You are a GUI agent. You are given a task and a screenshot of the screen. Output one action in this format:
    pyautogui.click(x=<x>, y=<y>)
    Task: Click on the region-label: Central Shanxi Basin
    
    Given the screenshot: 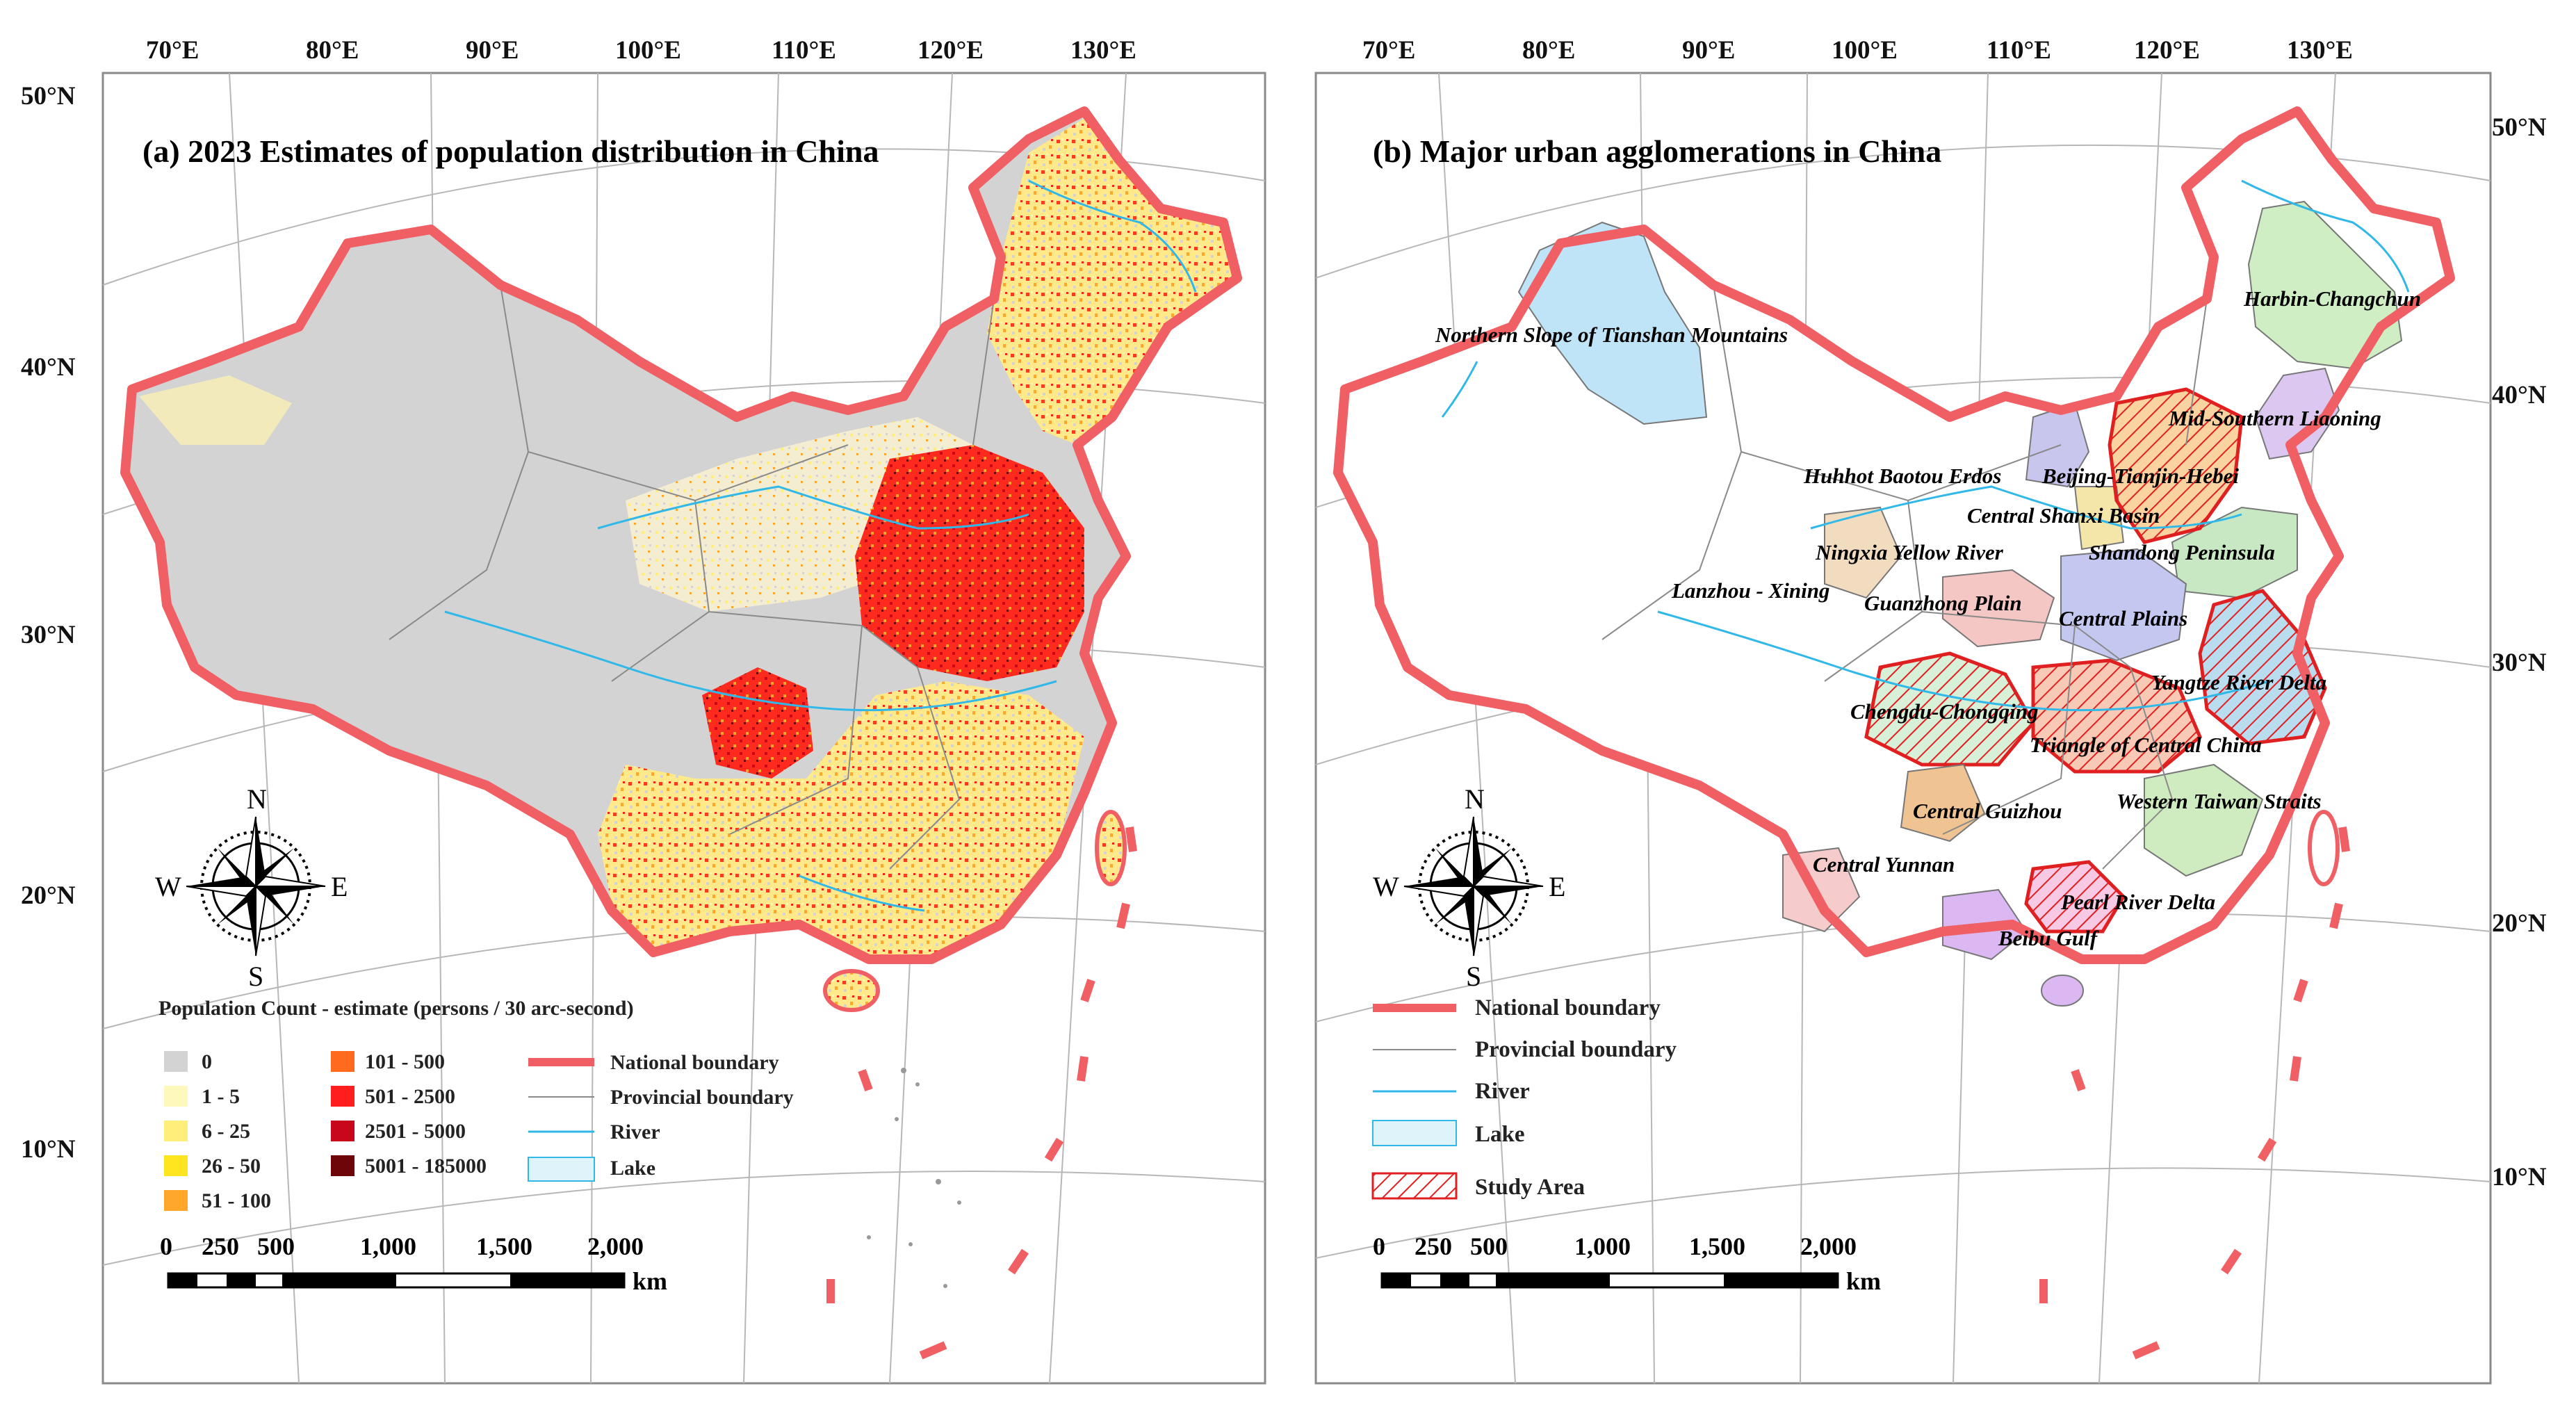 What is the action you would take?
    pyautogui.click(x=2063, y=515)
    